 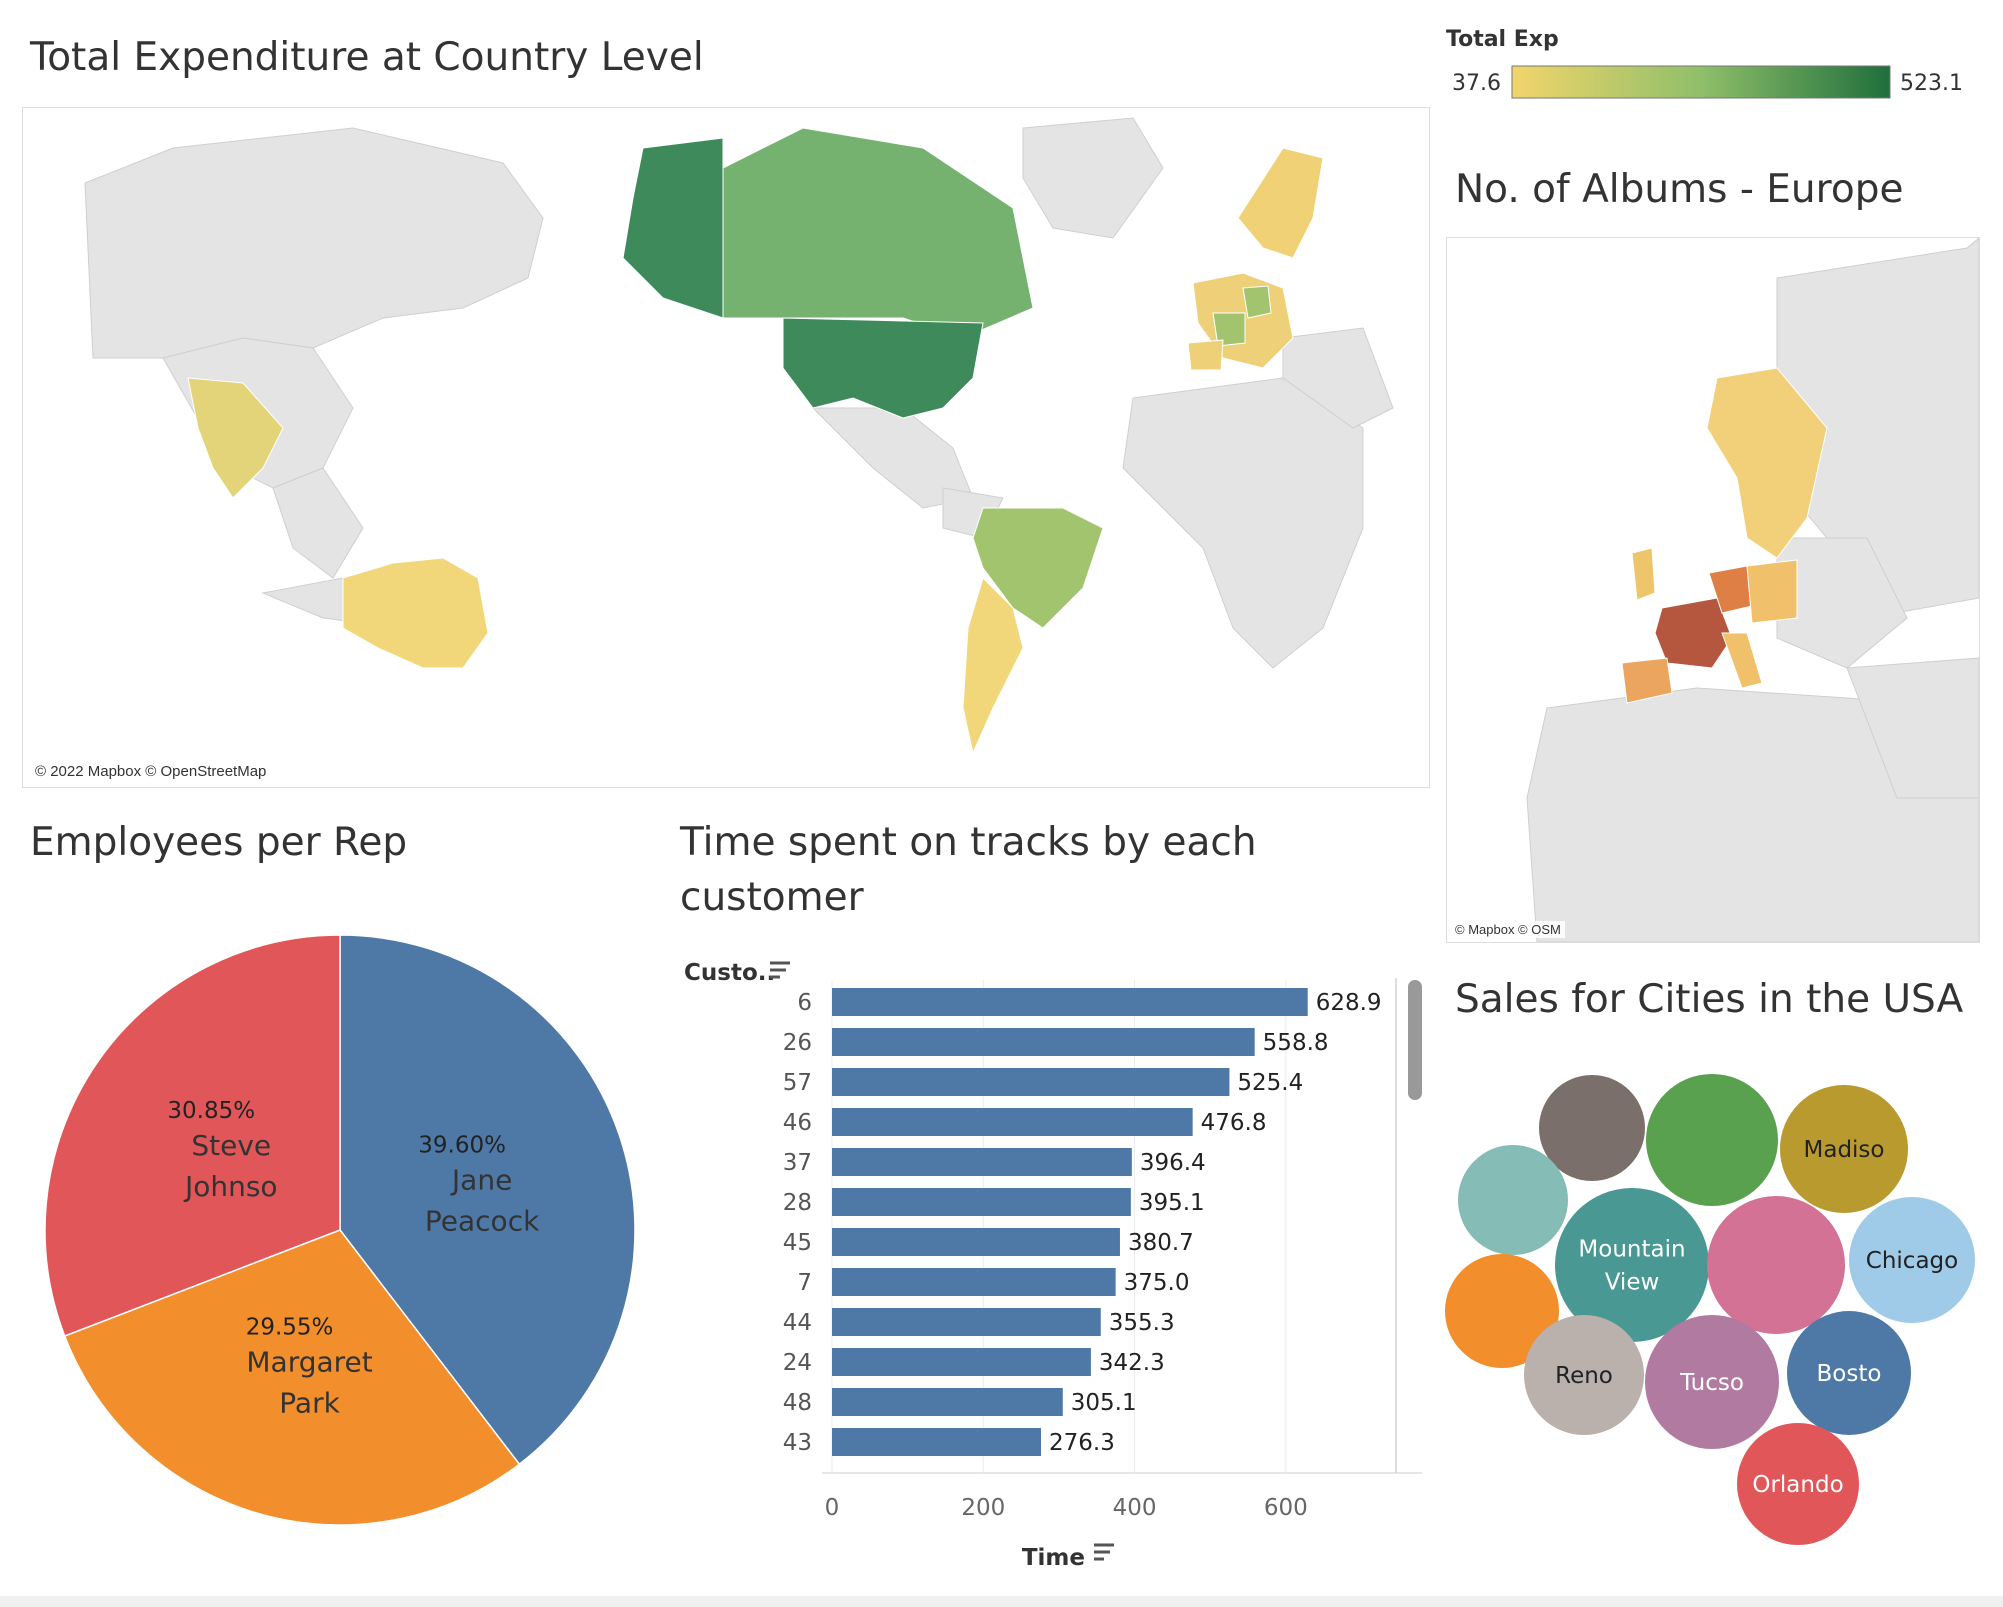 What do you see at coordinates (797, 1323) in the screenshot?
I see `bar-category-label: 44` at bounding box center [797, 1323].